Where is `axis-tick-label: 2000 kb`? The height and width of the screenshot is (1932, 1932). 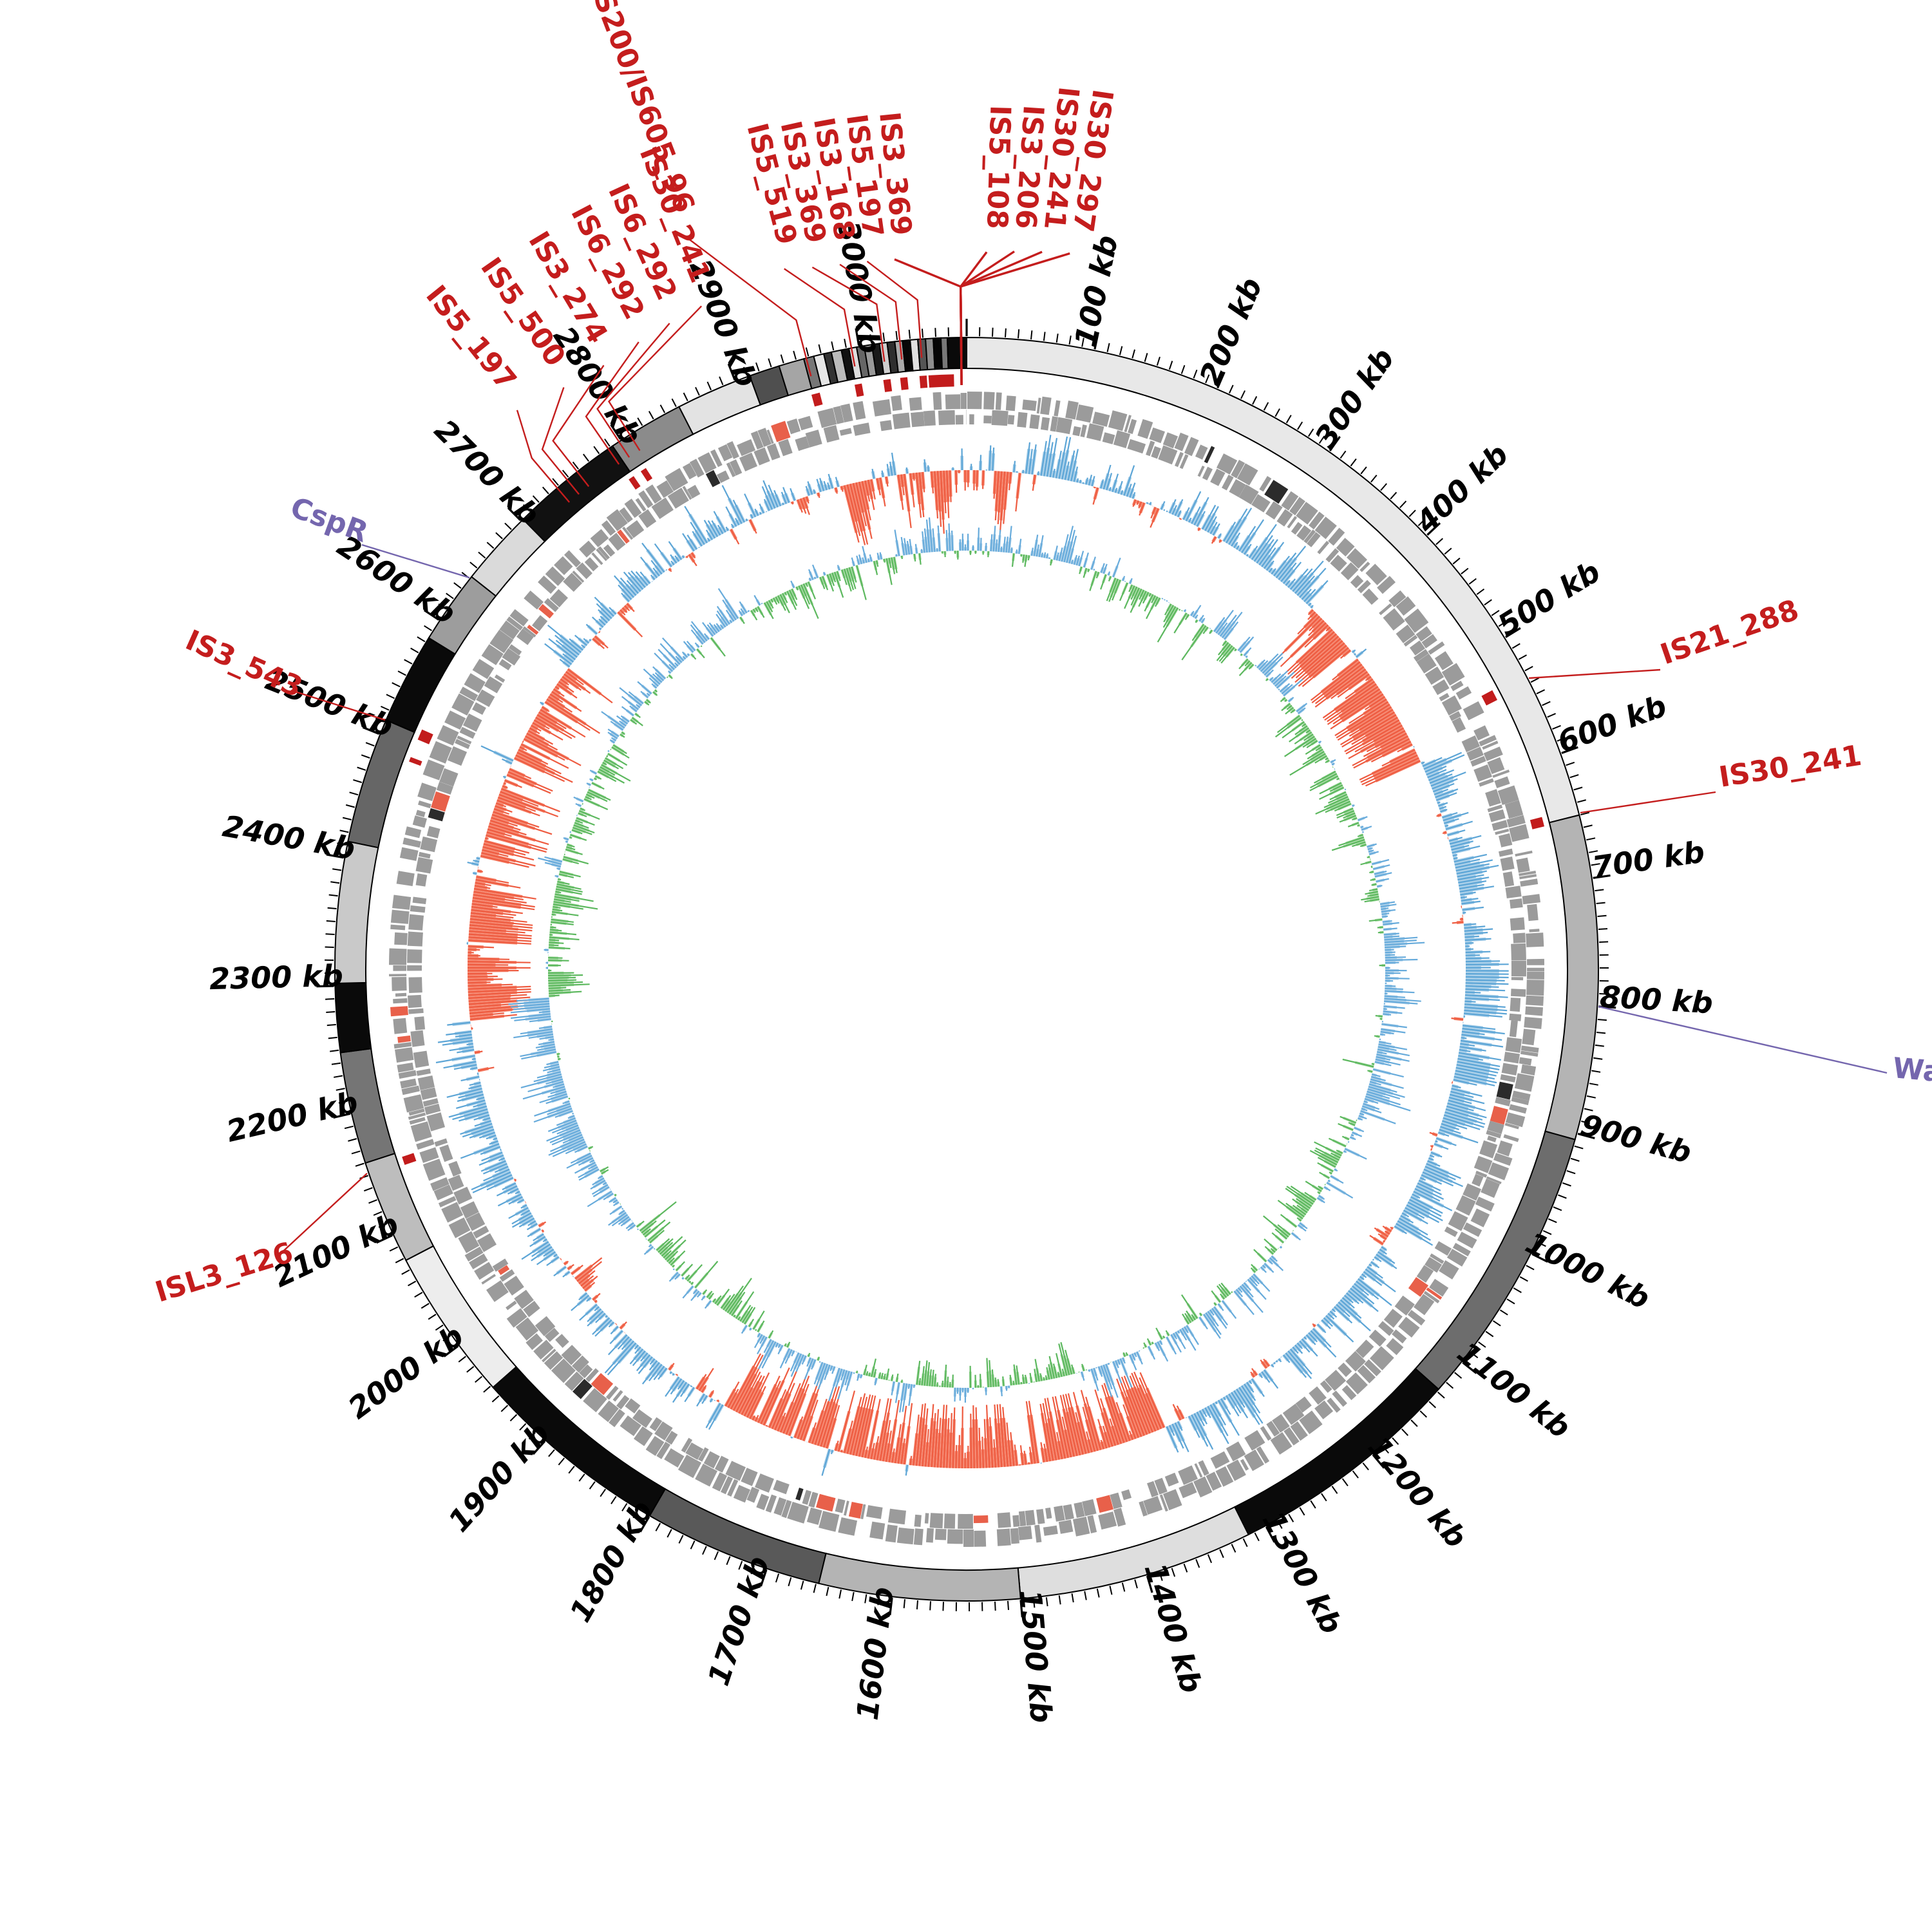
axis-tick-label: 2000 kb is located at coordinates (406, 1372).